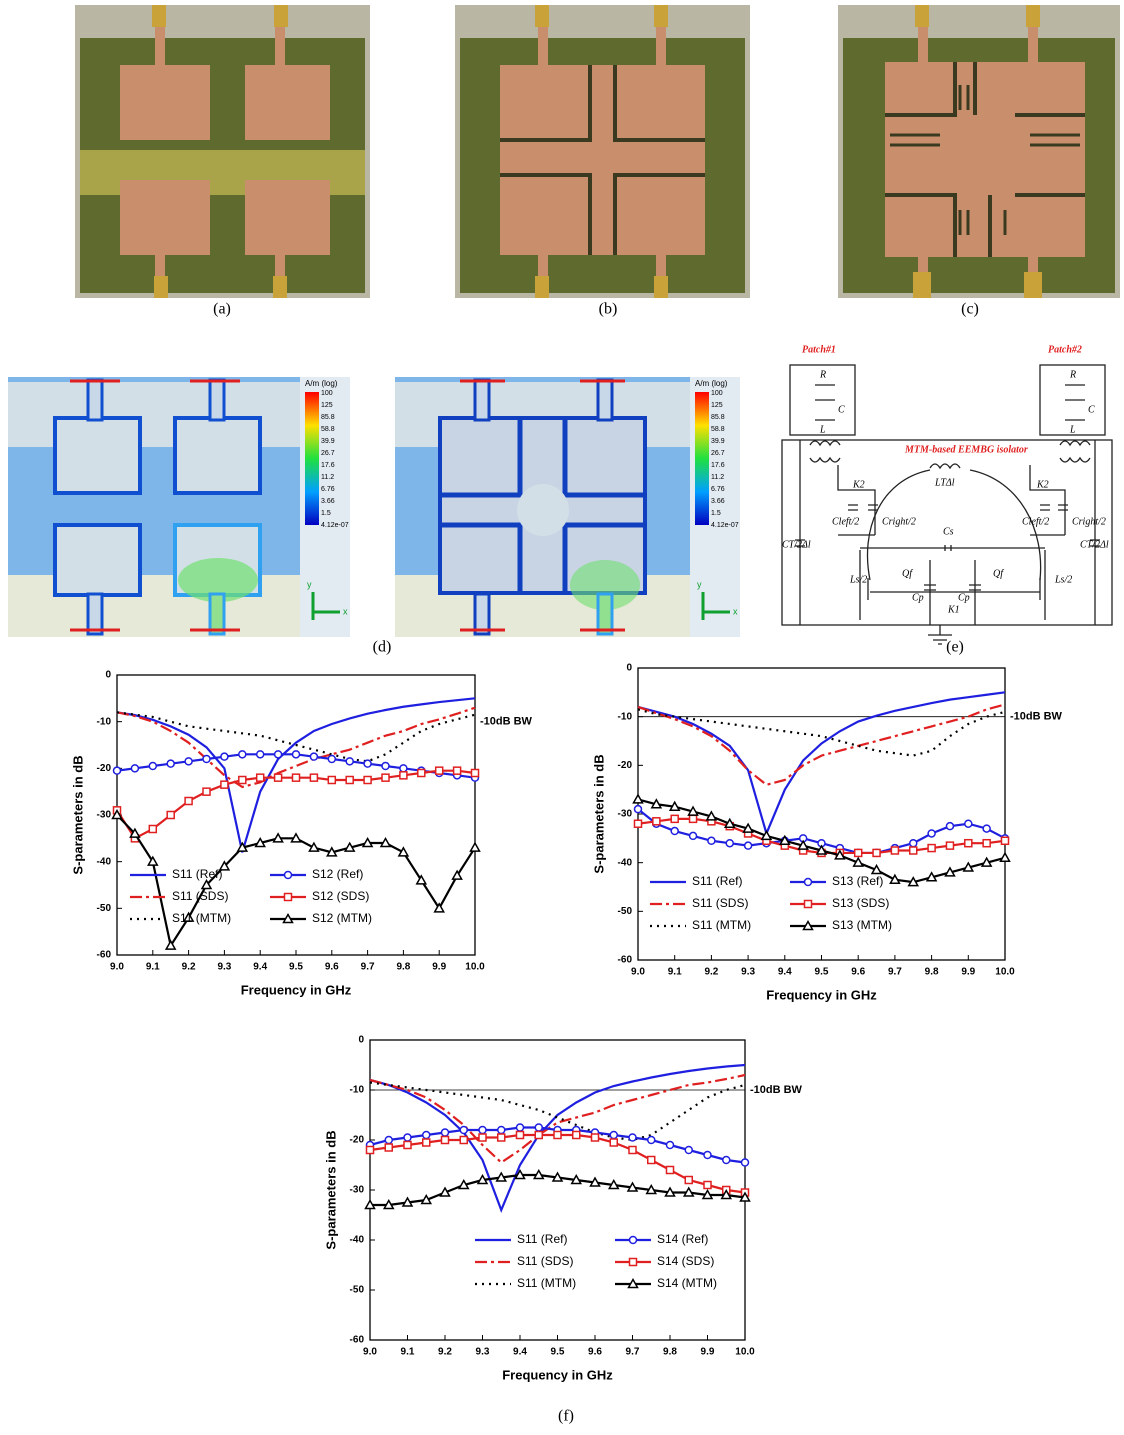  Describe the element at coordinates (197, 874) in the screenshot. I see `legend-label: S11 (Ref)` at that location.